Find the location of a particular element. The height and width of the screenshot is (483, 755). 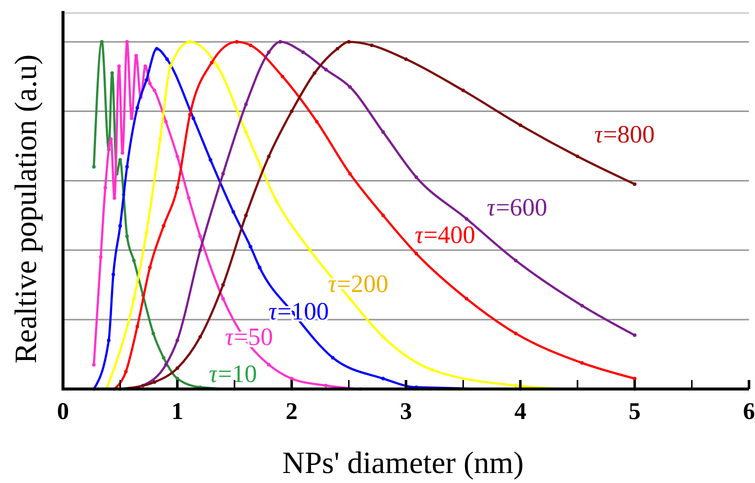

x-tick-label: 4 is located at coordinates (520, 412).